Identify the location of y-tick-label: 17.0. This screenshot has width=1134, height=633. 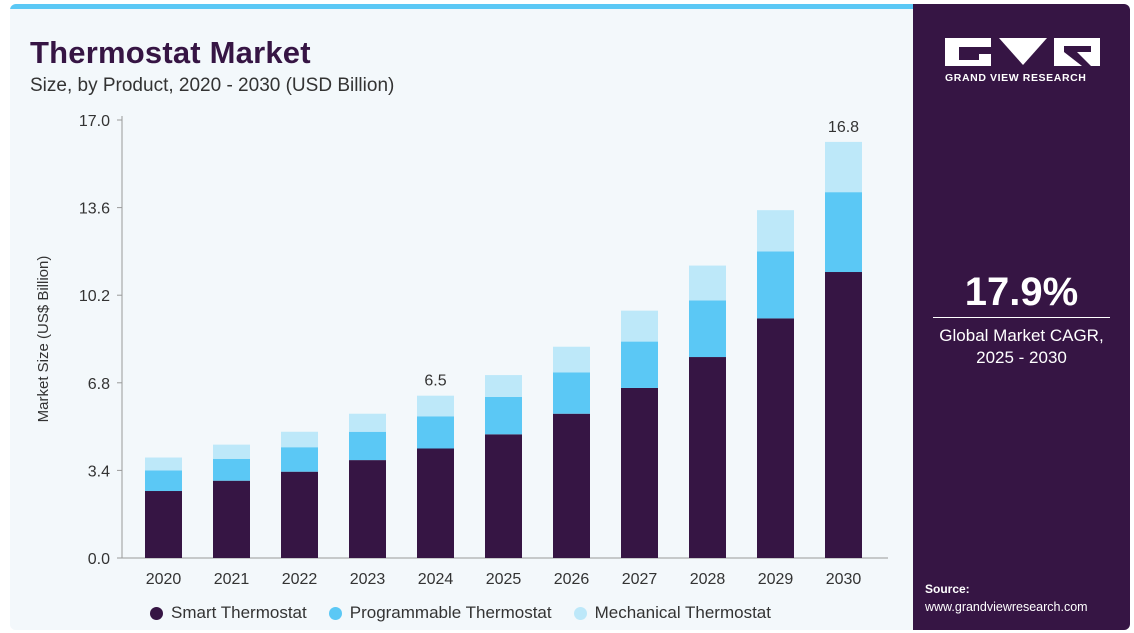
(94, 121).